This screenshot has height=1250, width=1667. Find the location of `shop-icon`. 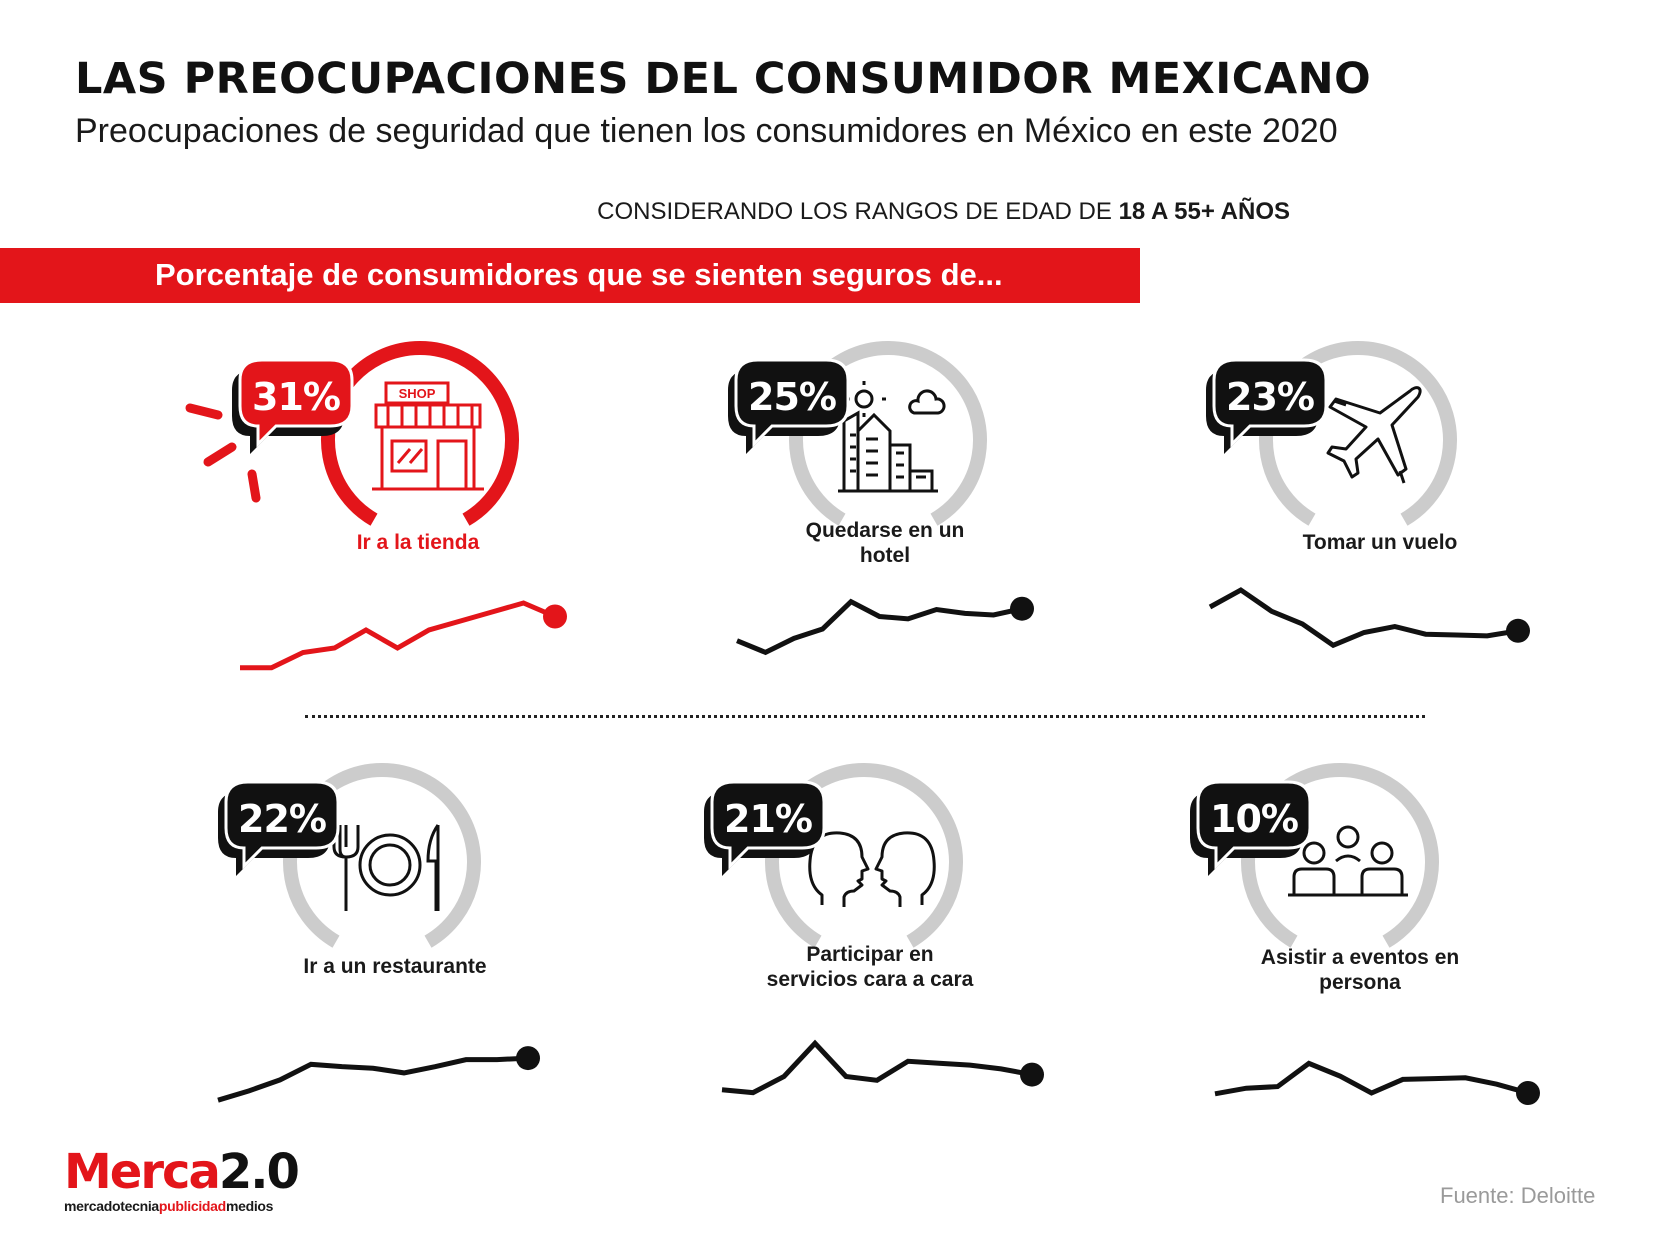

shop-icon is located at coordinates (428, 436).